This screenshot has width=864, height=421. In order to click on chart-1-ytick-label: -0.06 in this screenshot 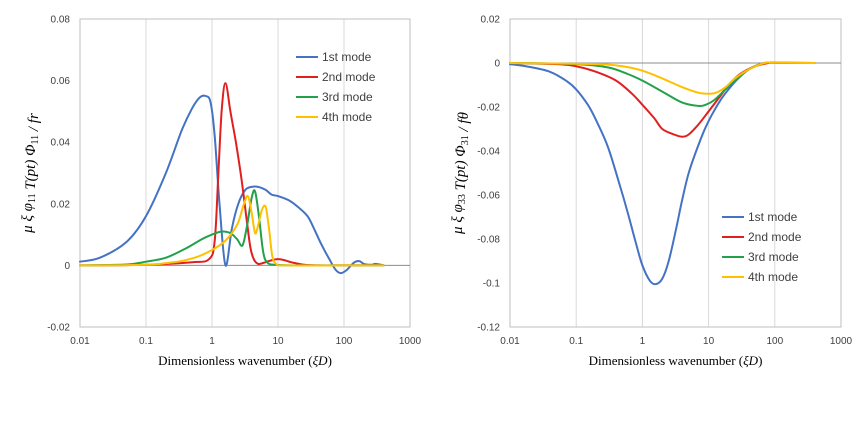, I will do `click(488, 196)`.